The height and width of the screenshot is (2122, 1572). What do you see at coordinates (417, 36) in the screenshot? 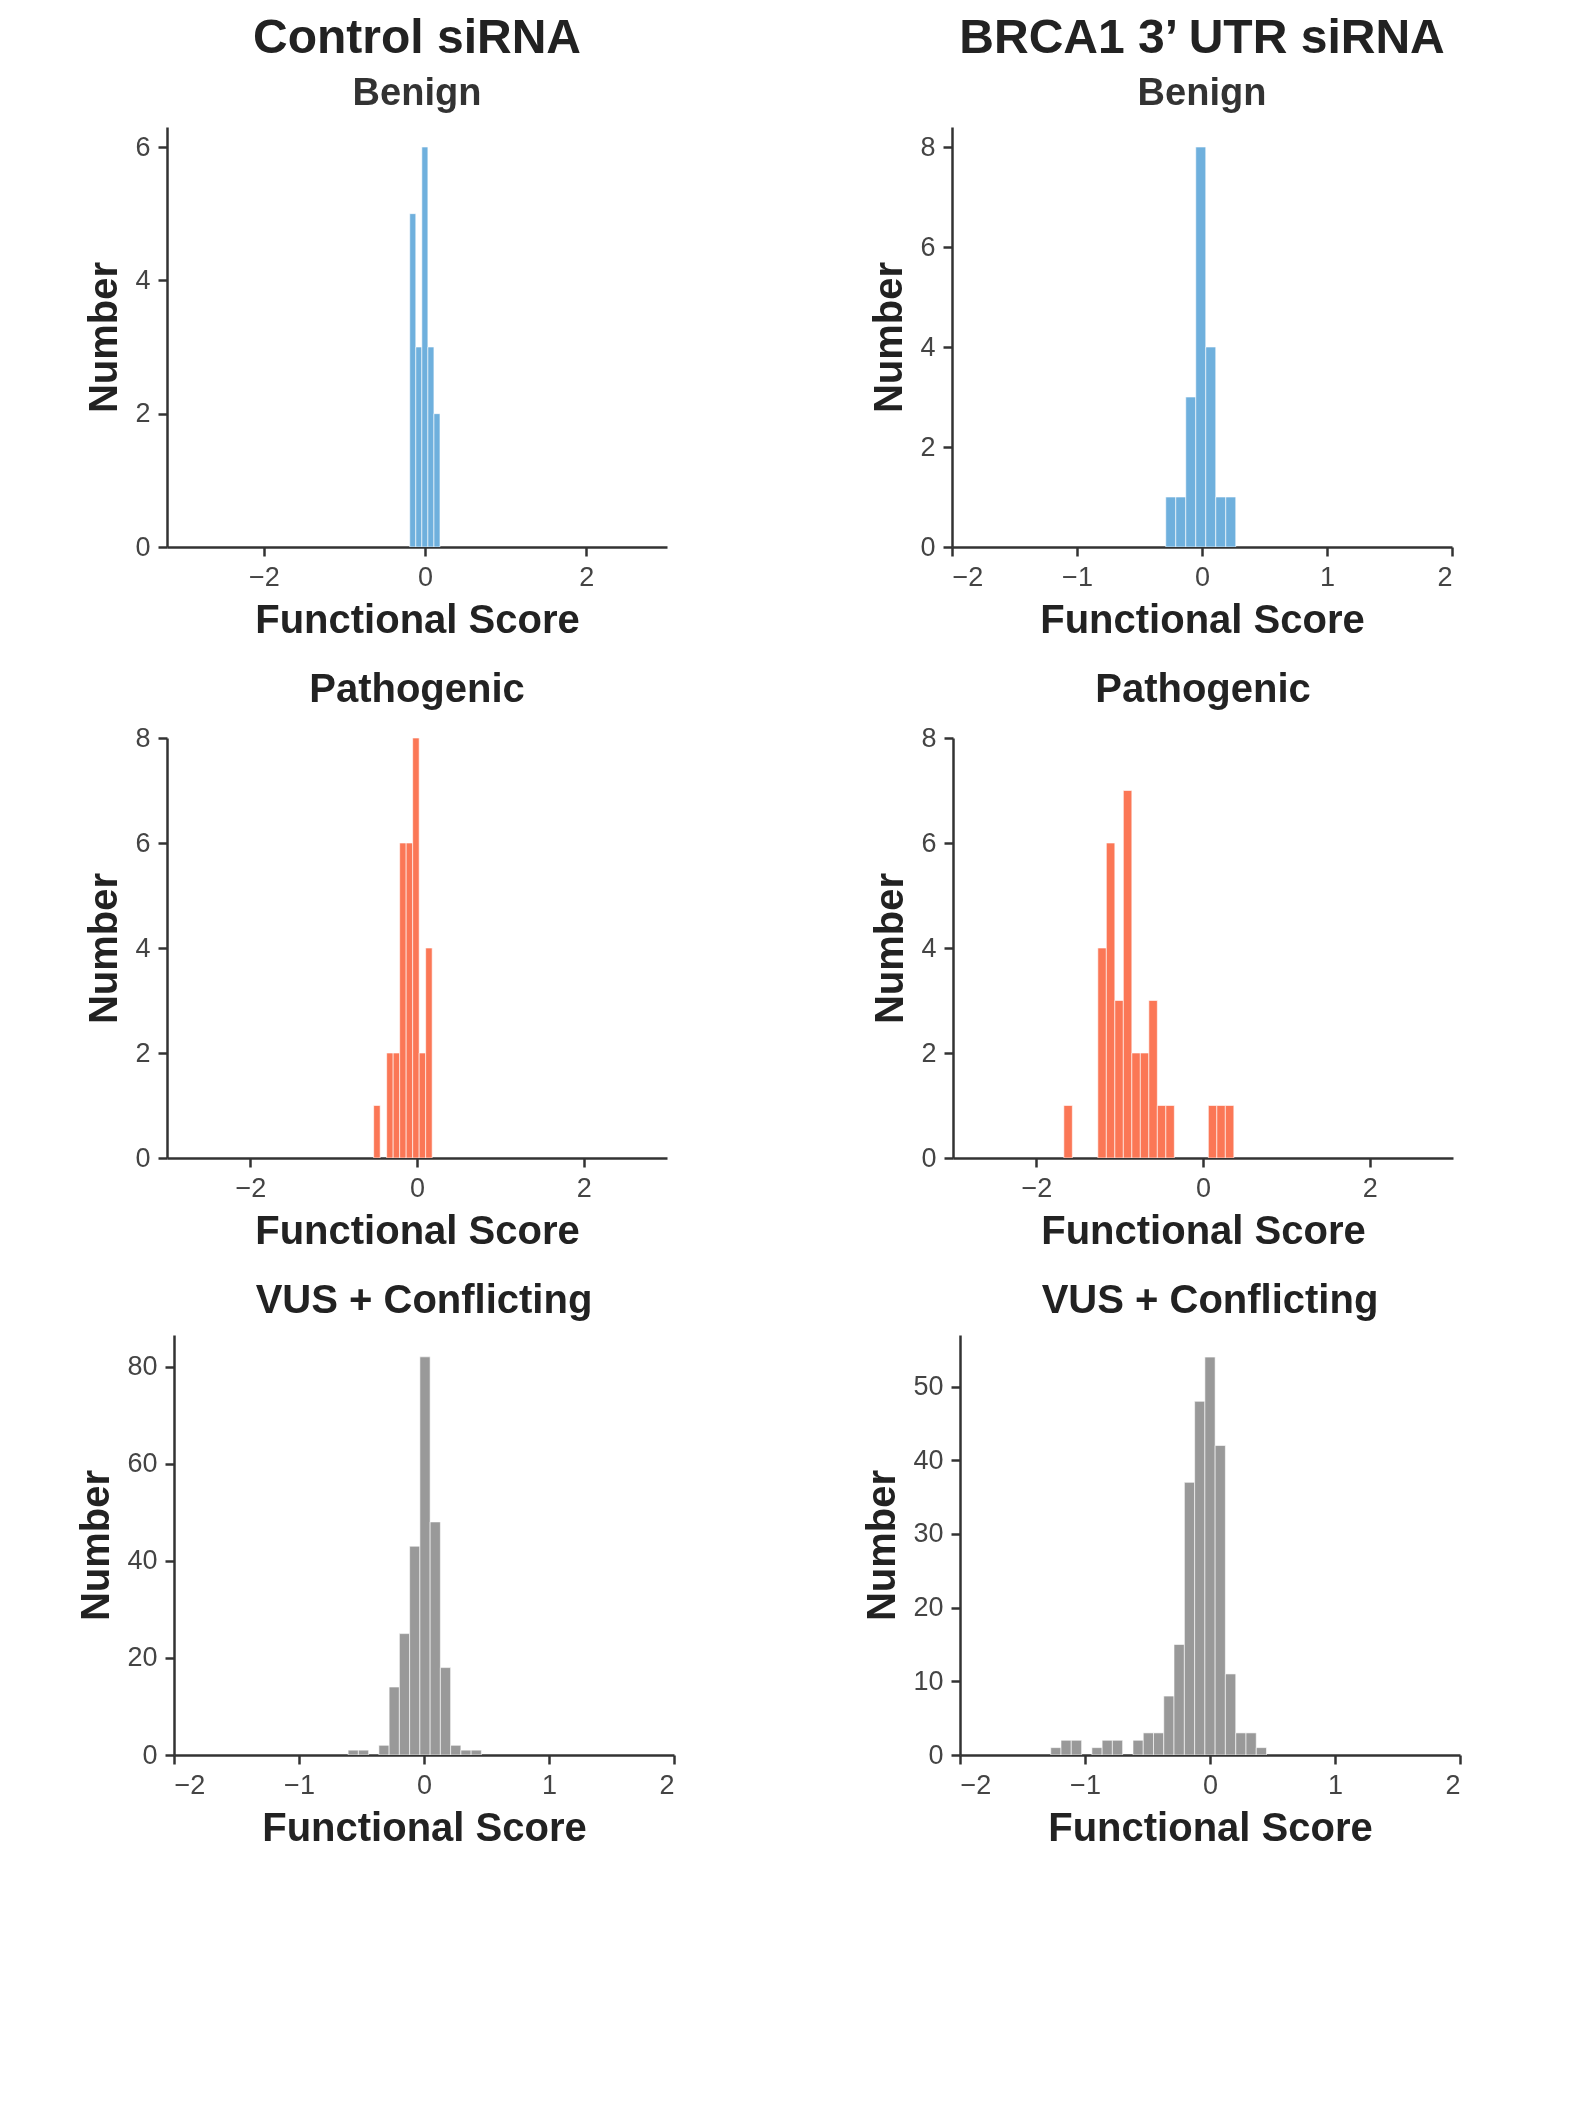
I see `chart-title: Control siRNA` at bounding box center [417, 36].